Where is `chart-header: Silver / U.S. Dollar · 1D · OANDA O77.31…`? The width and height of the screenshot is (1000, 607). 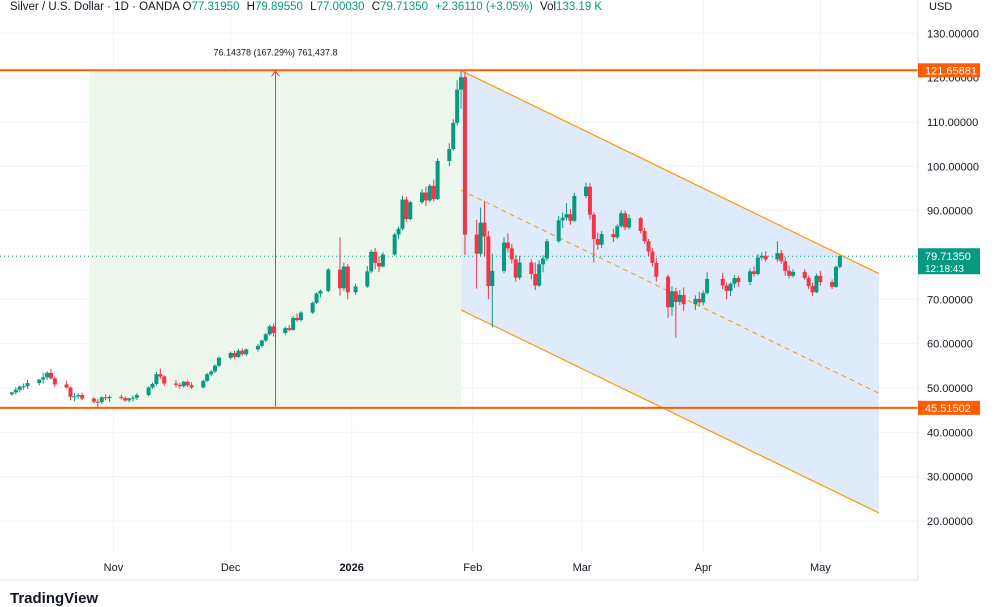
chart-header: Silver / U.S. Dollar · 1D · OANDA O77.31… is located at coordinates (308, 7).